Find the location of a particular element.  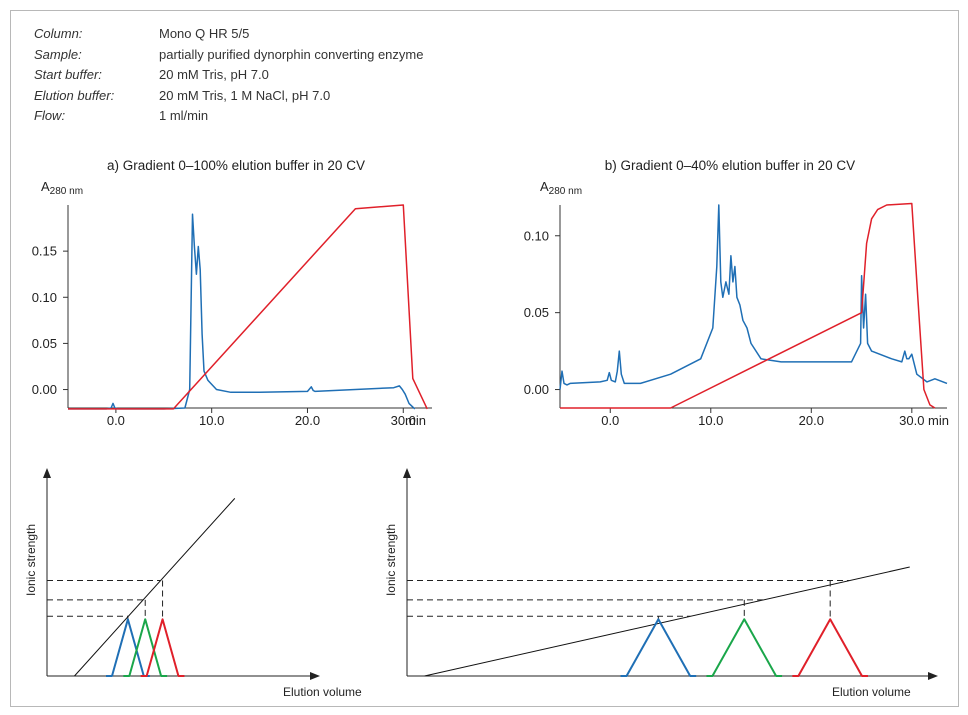

info-row-flow: Flow: 1 ml/min is located at coordinates (228, 116).